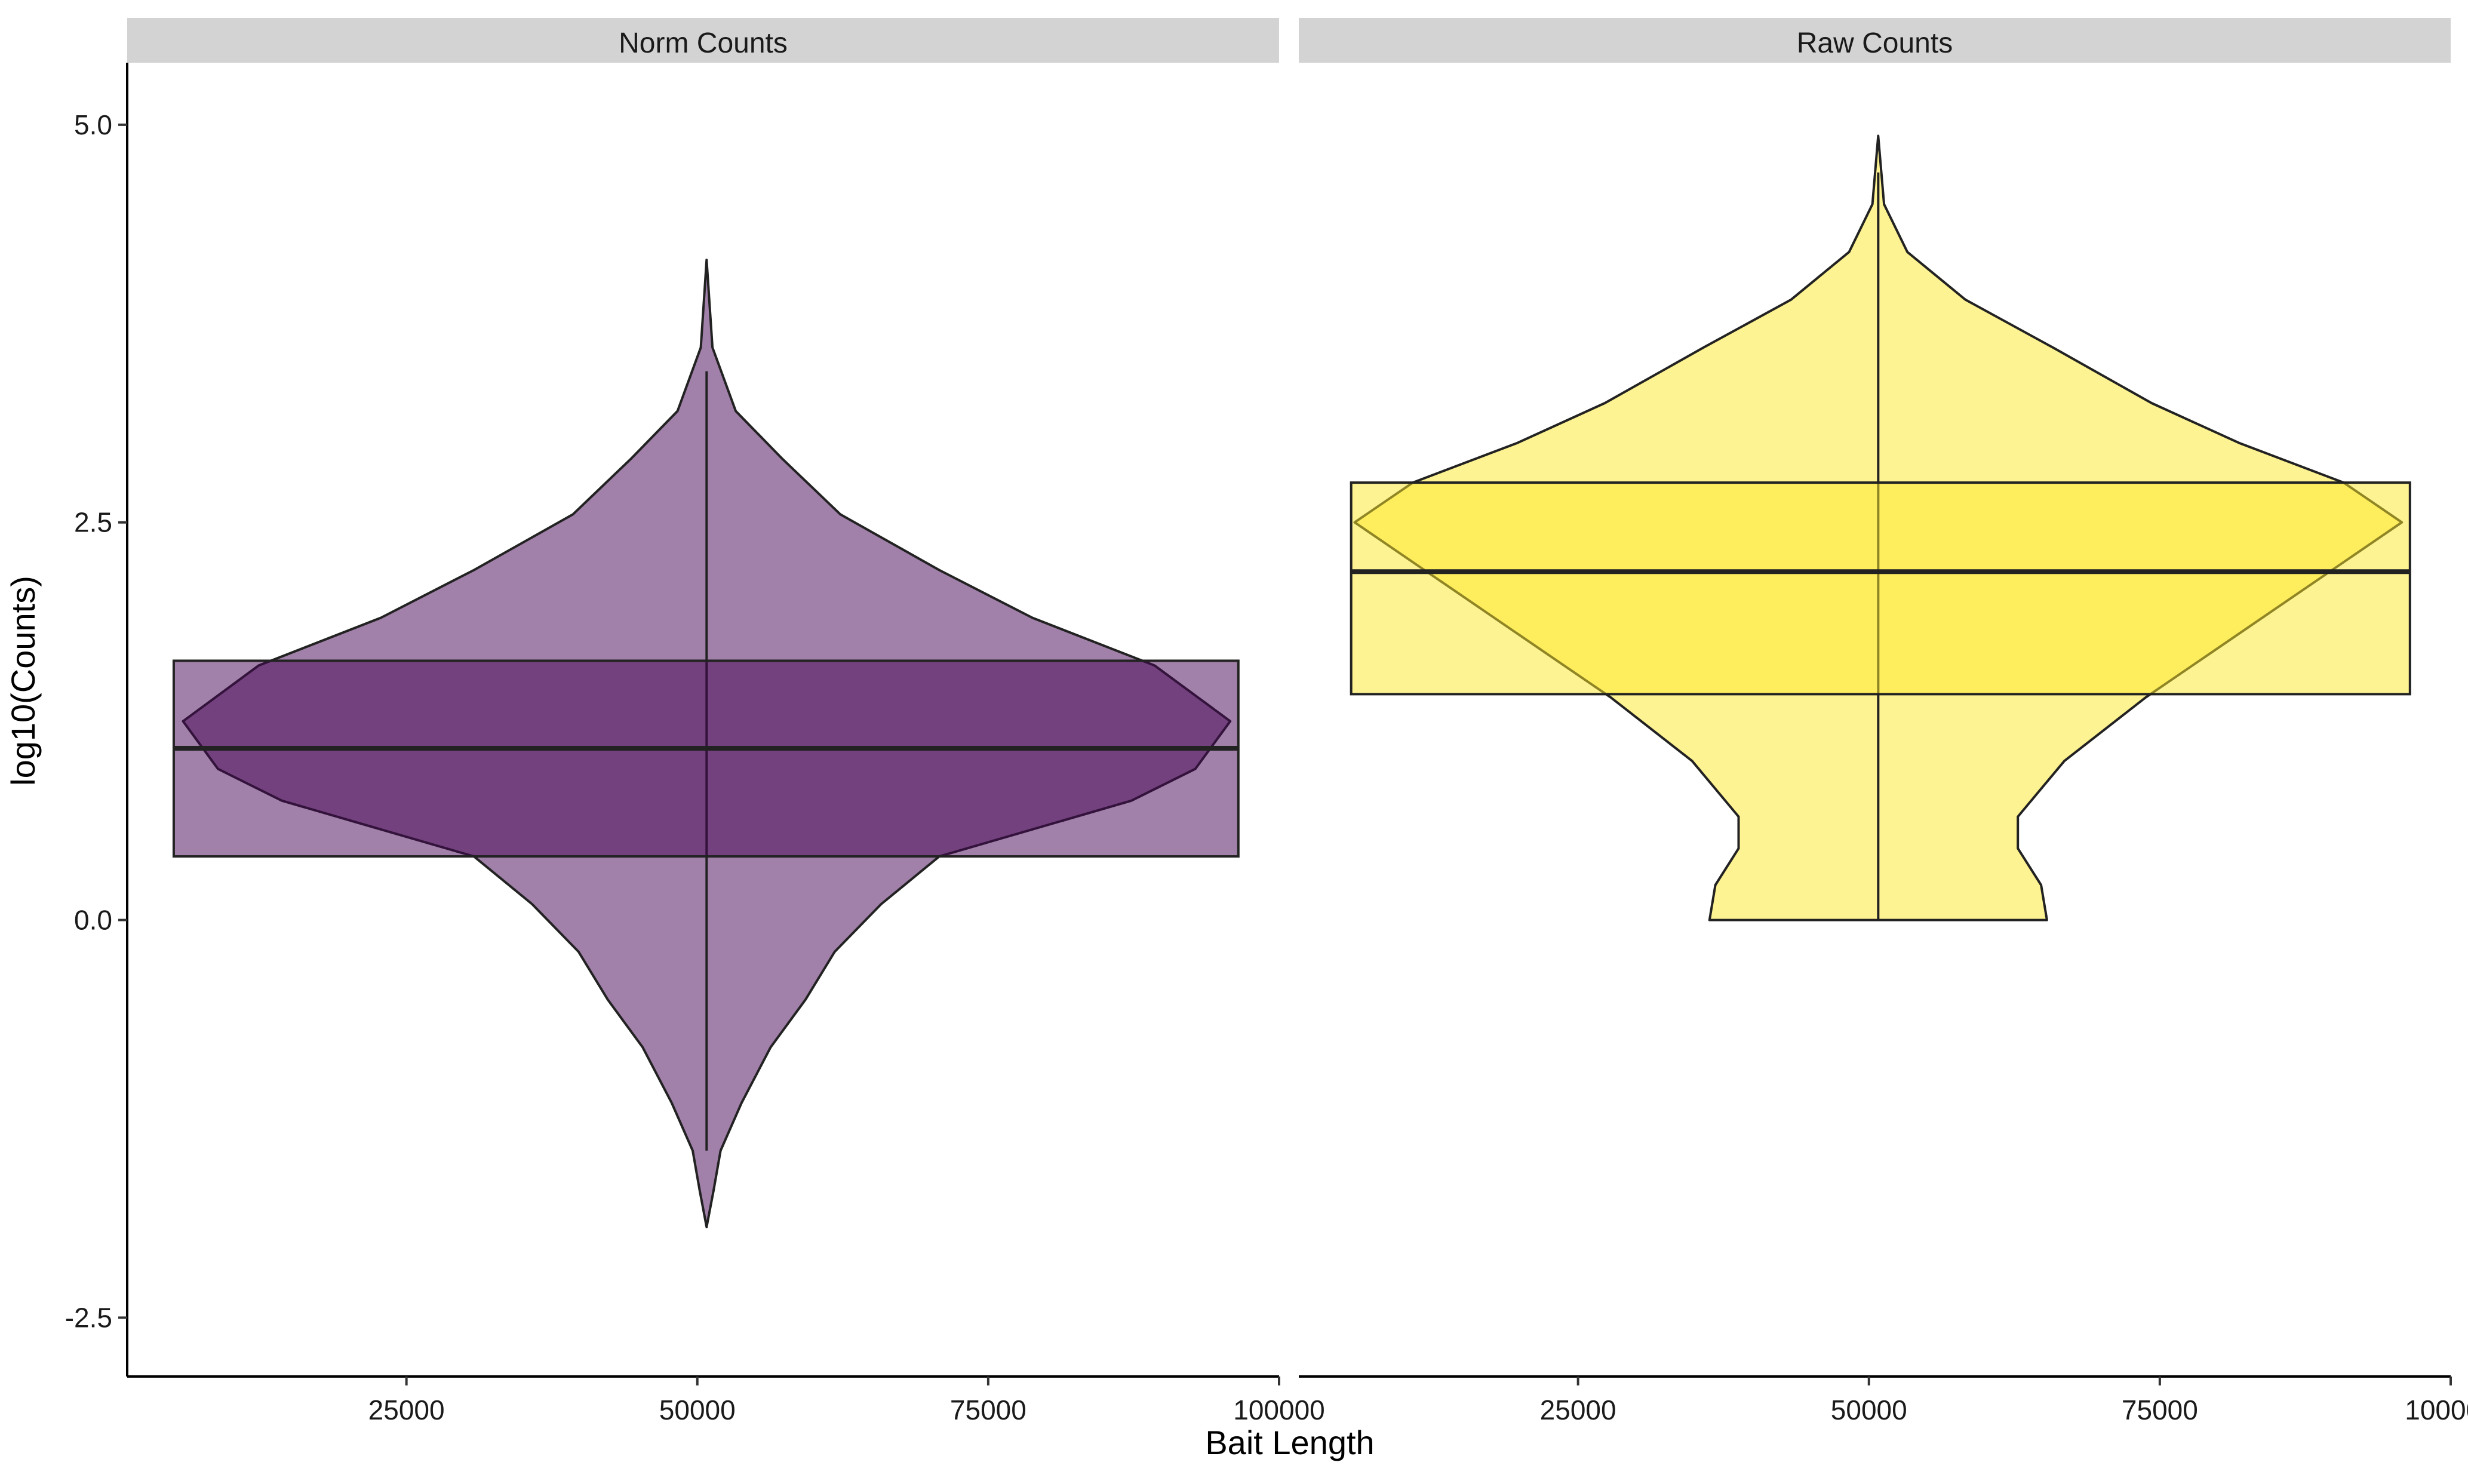 Image resolution: width=2468 pixels, height=1484 pixels. Describe the element at coordinates (1289, 1442) in the screenshot. I see `x-axis-title: Bait Length` at that location.